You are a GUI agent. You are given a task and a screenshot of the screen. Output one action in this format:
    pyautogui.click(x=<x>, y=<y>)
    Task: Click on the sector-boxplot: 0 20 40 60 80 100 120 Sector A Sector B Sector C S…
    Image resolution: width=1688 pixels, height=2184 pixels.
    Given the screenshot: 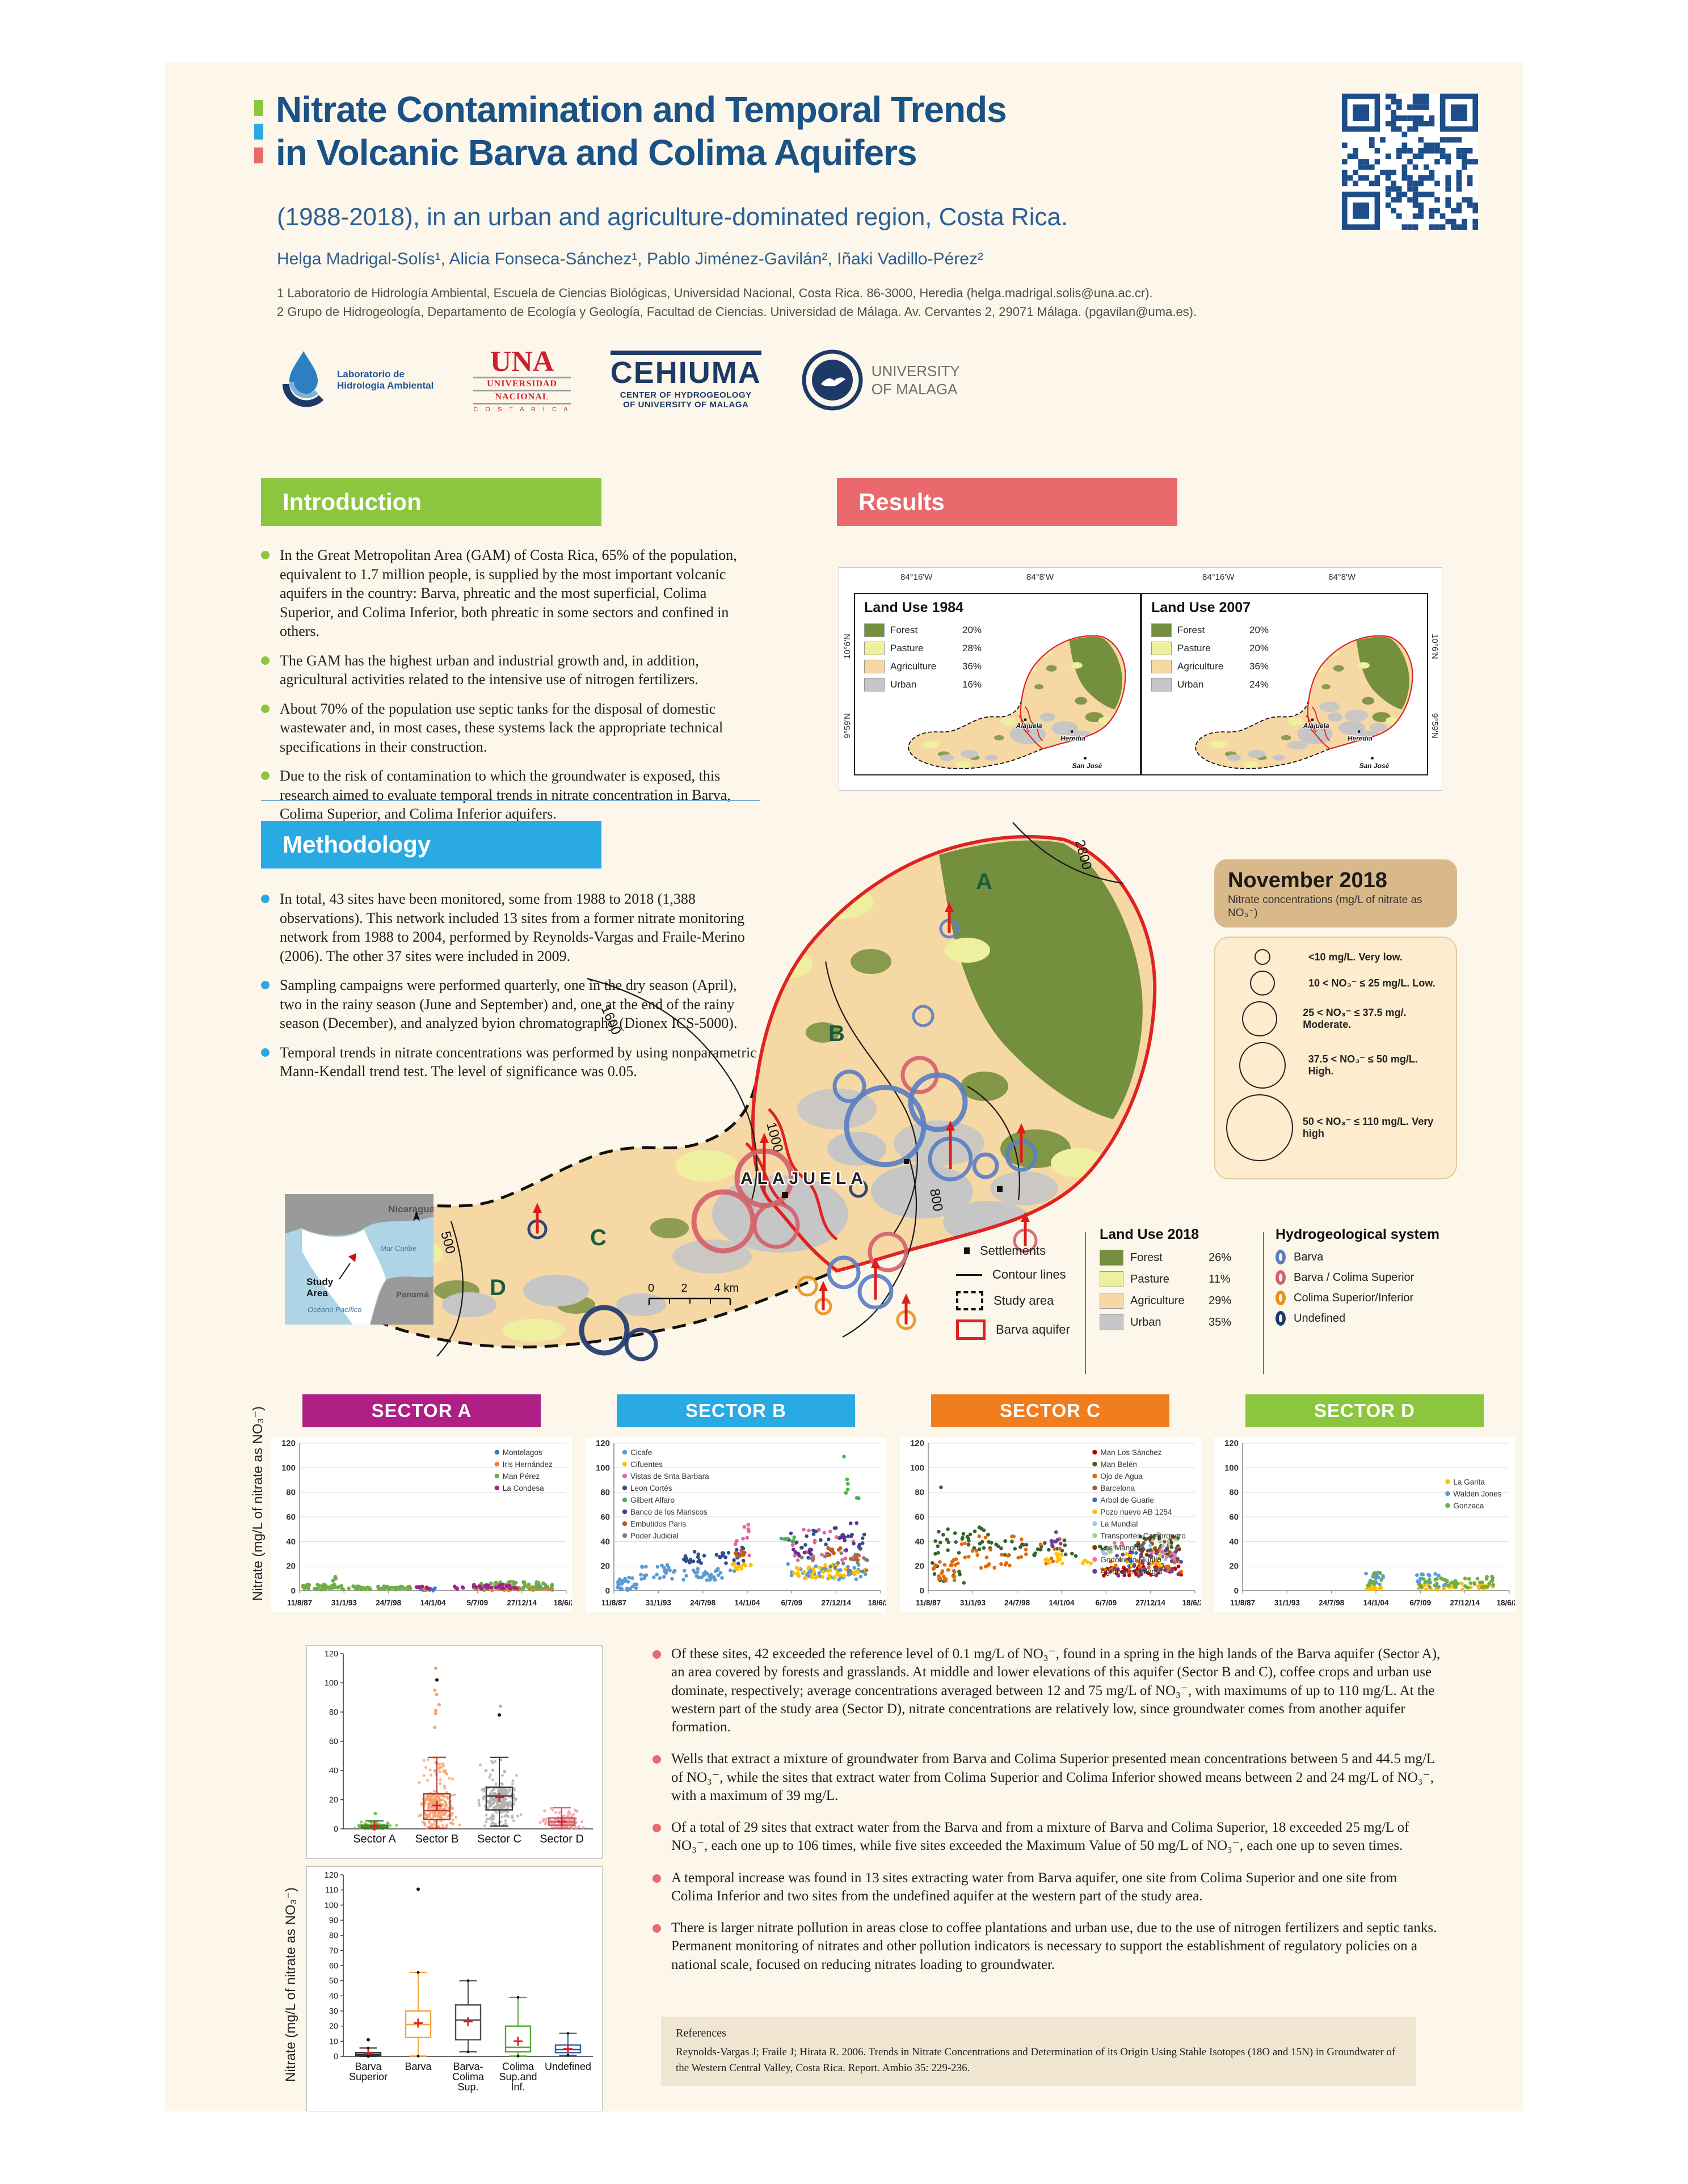 What is the action you would take?
    pyautogui.click(x=454, y=1752)
    